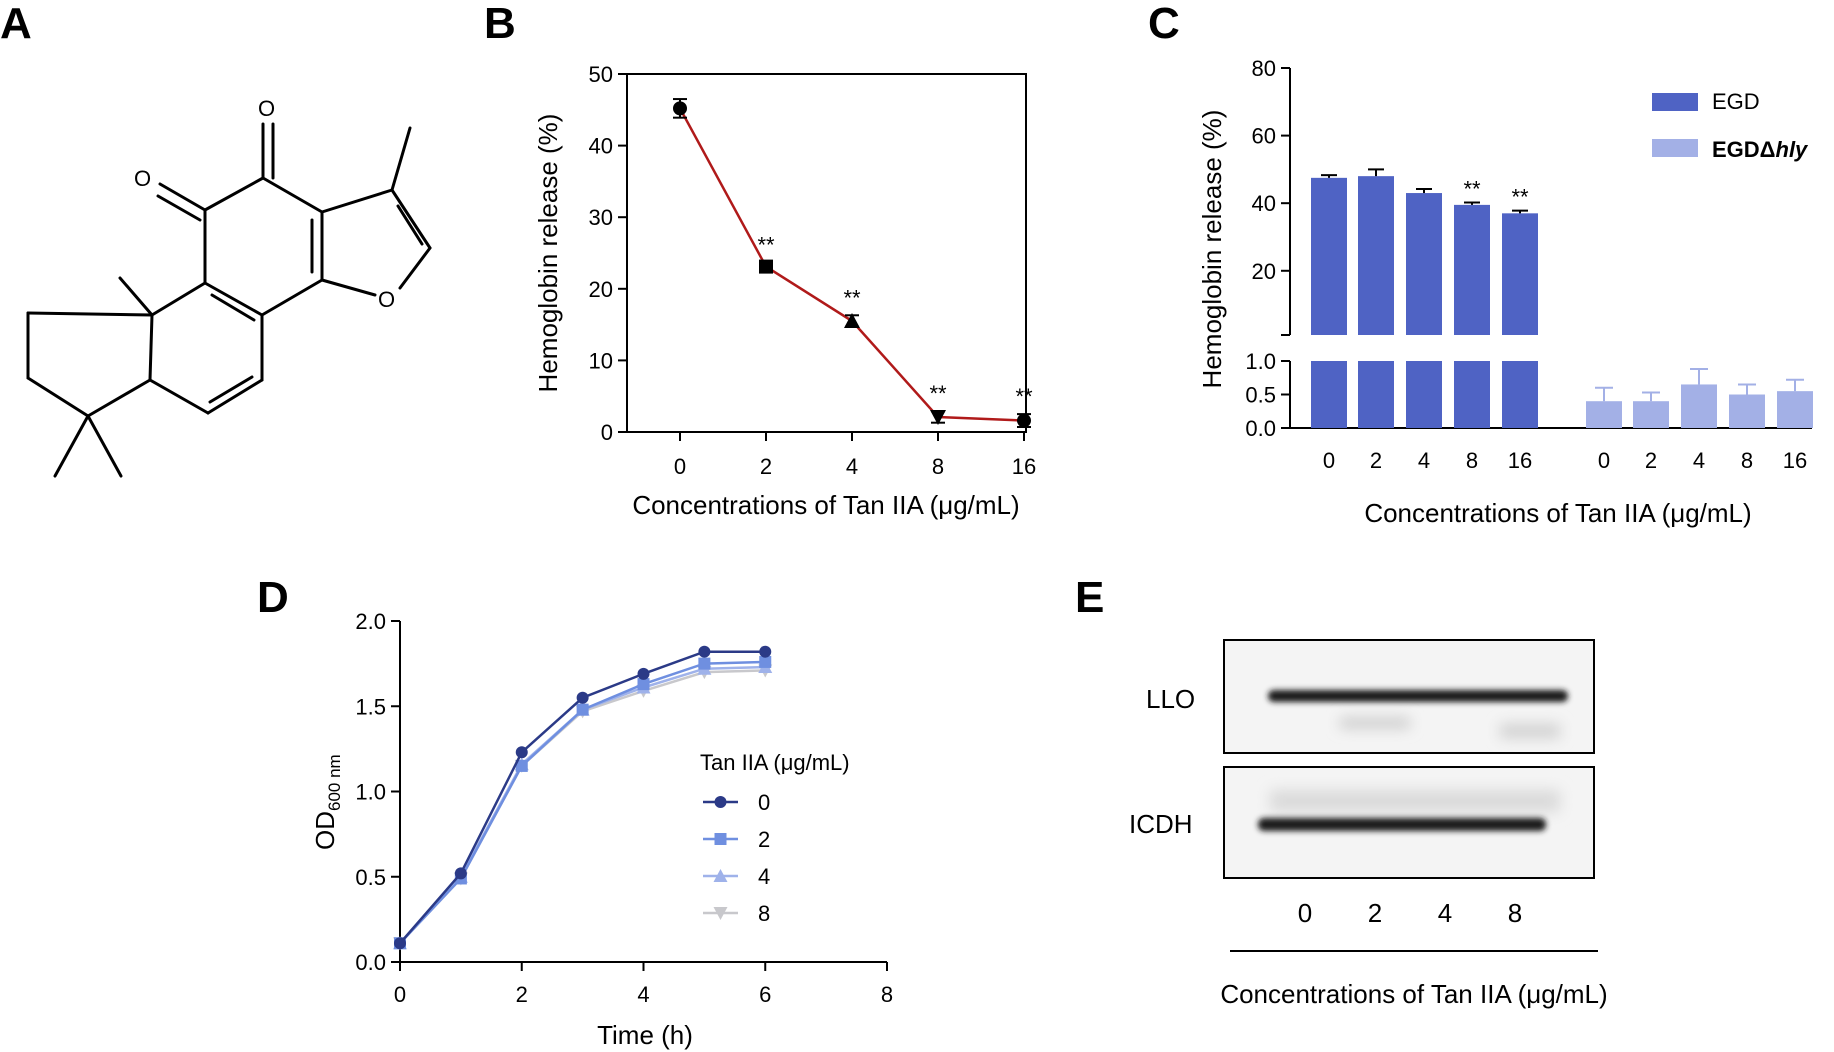 The width and height of the screenshot is (1834, 1052). Describe the element at coordinates (1305, 913) in the screenshot. I see `blot-lane-label: 0` at that location.